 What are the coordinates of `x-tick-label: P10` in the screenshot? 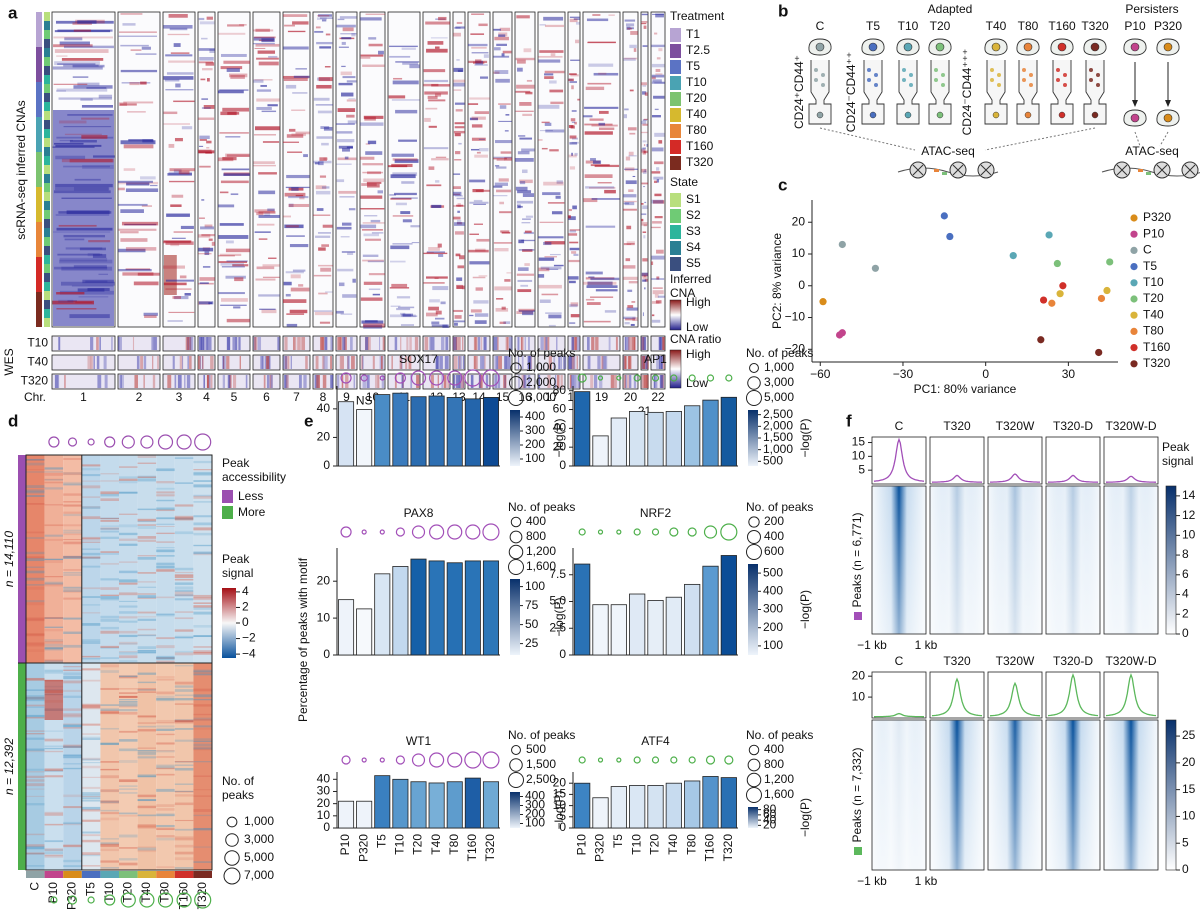 It's located at (345, 845).